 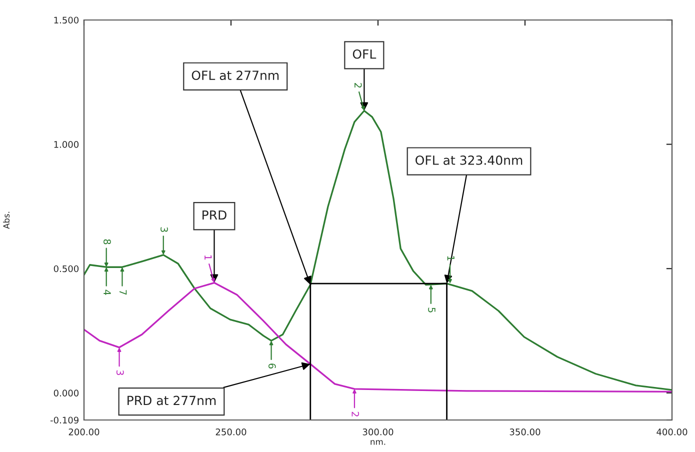 I want to click on annotation: OFL, so click(x=364, y=54).